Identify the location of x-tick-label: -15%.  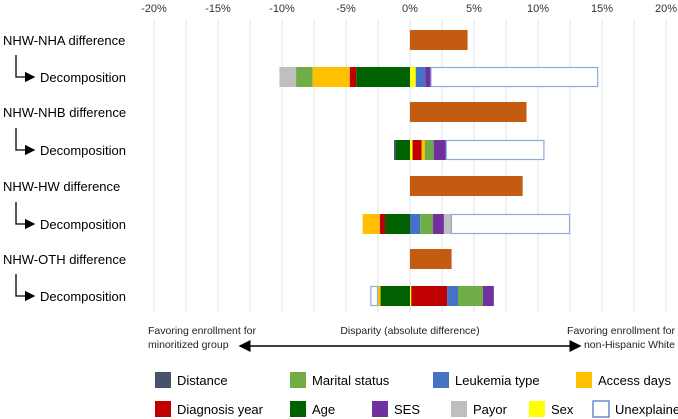
(218, 9).